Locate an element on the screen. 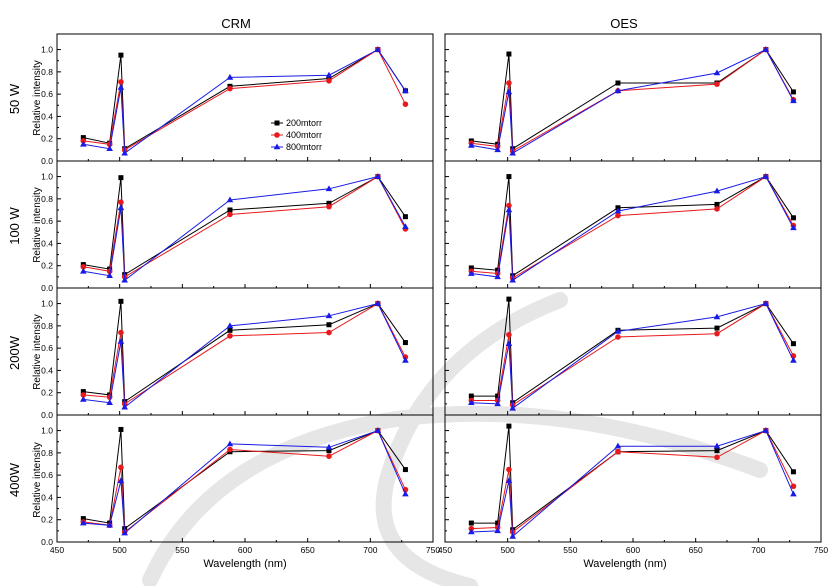 This screenshot has width=833, height=586. column-title-crm: CRM is located at coordinates (236, 23).